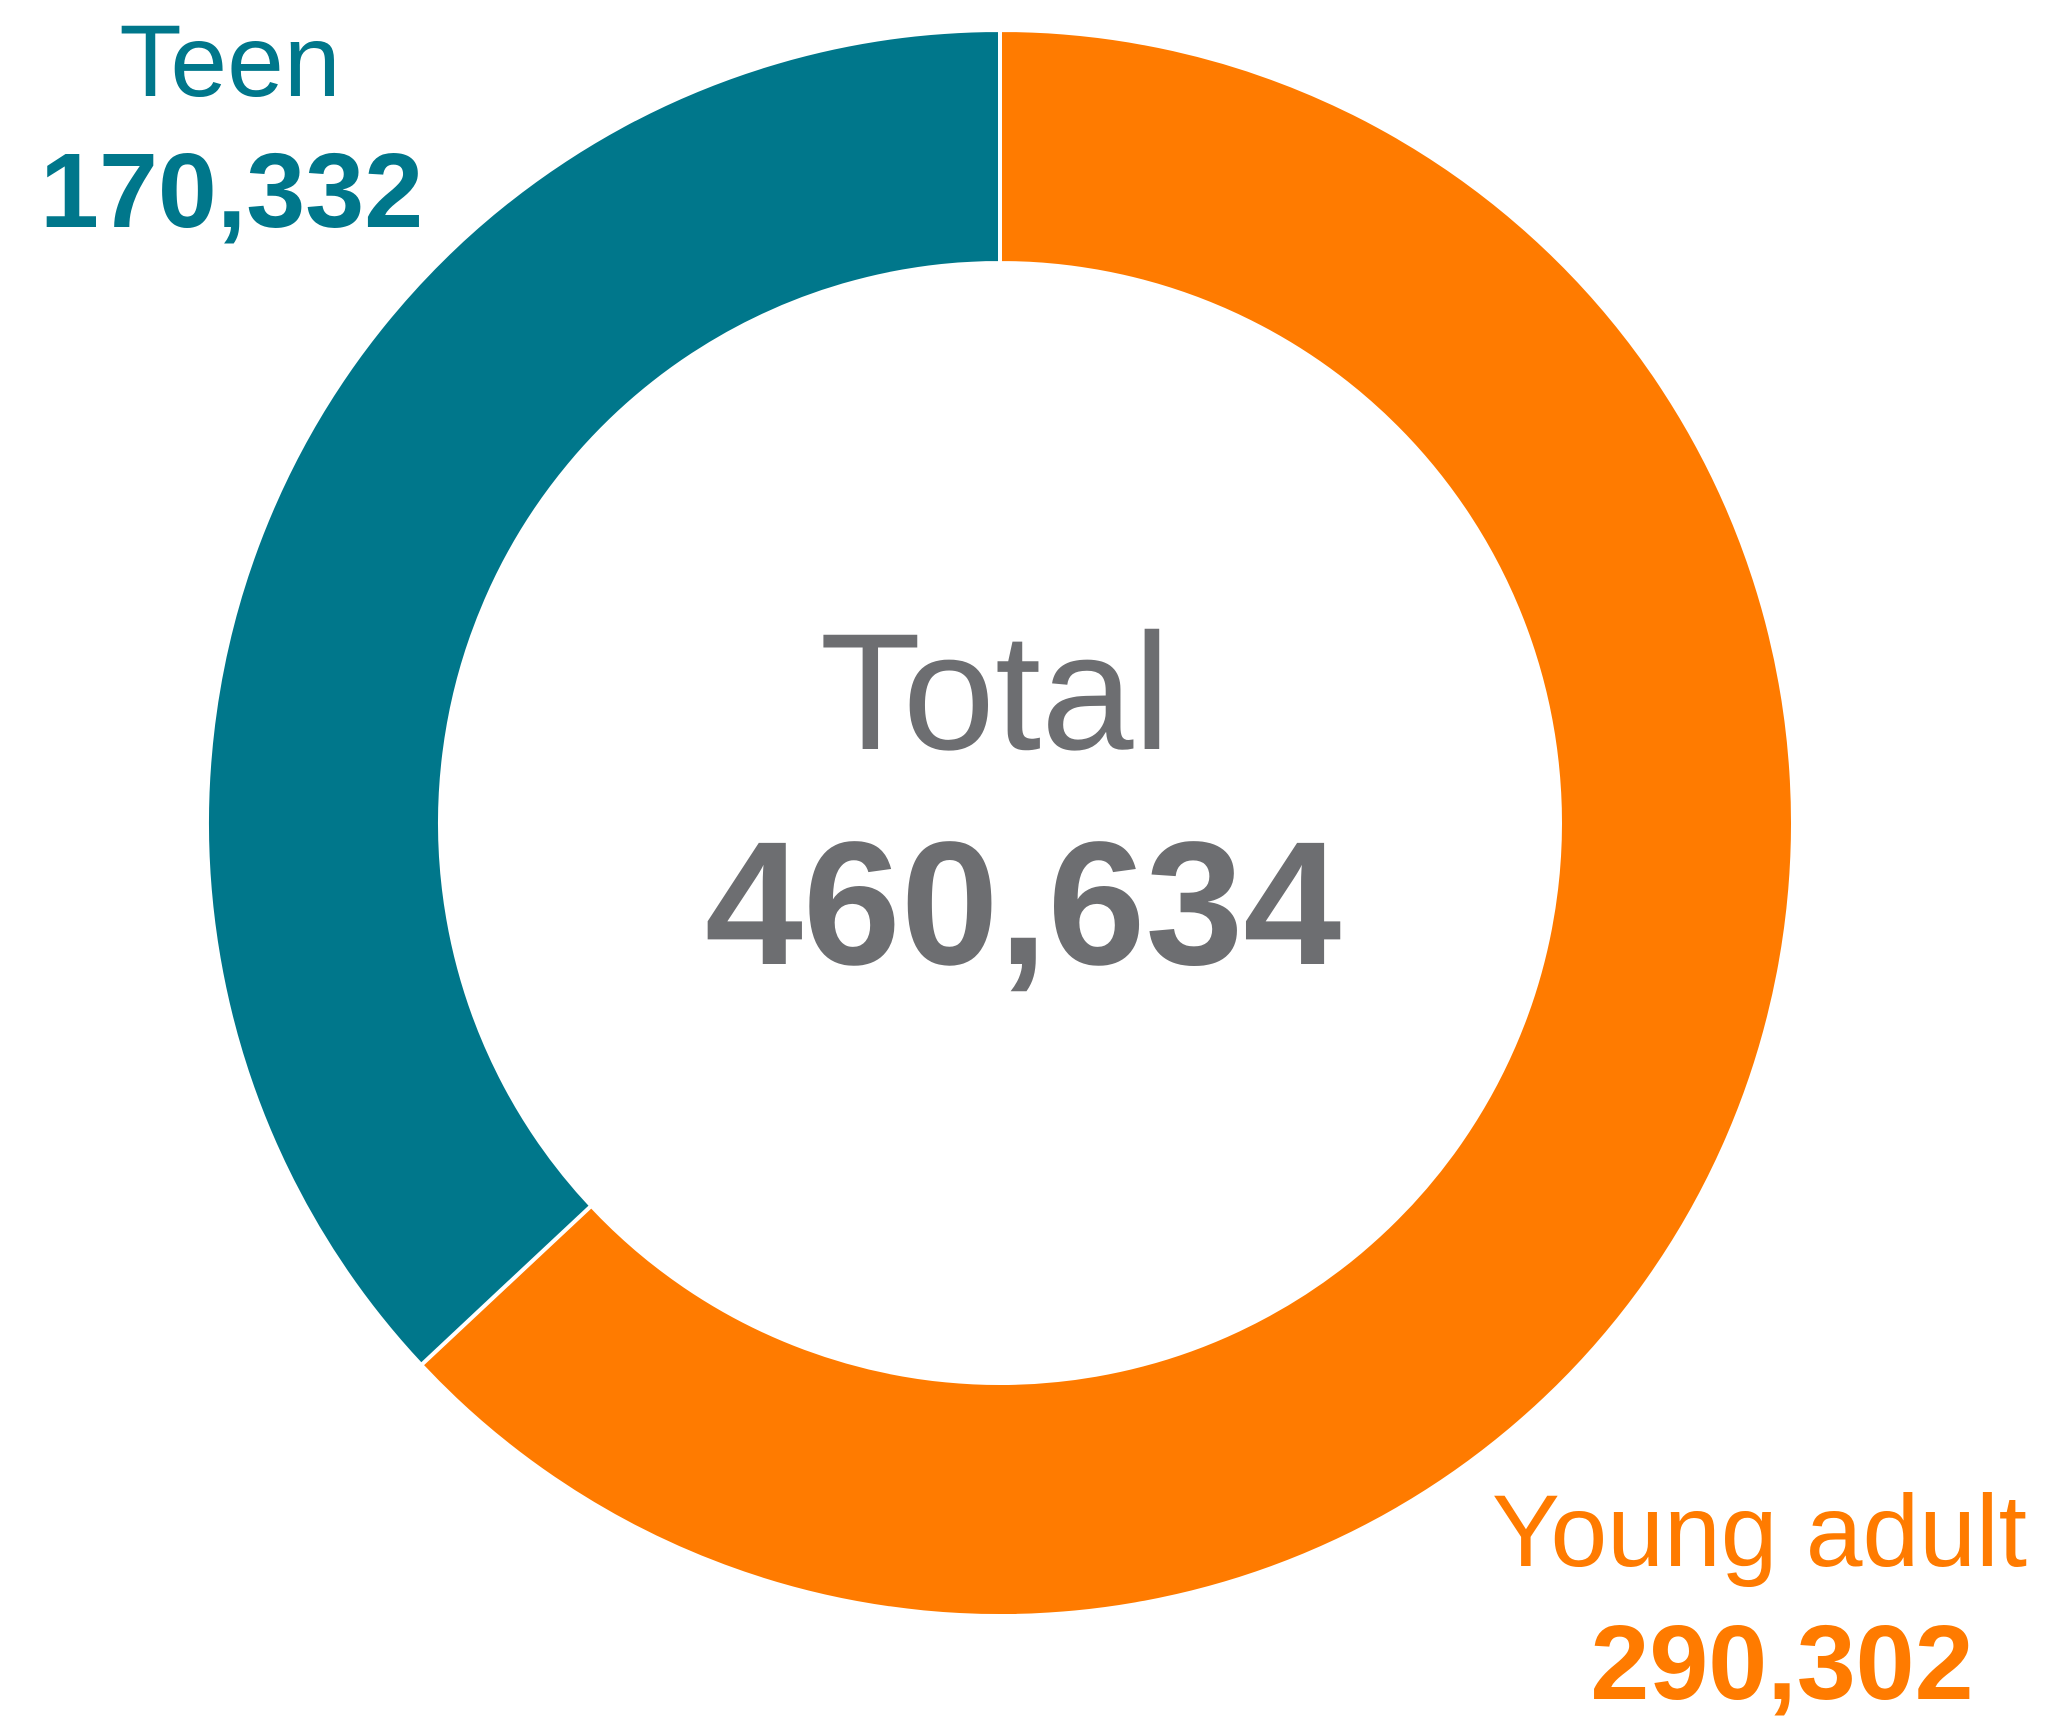  I want to click on donut-center: Total 460,634, so click(1023, 796).